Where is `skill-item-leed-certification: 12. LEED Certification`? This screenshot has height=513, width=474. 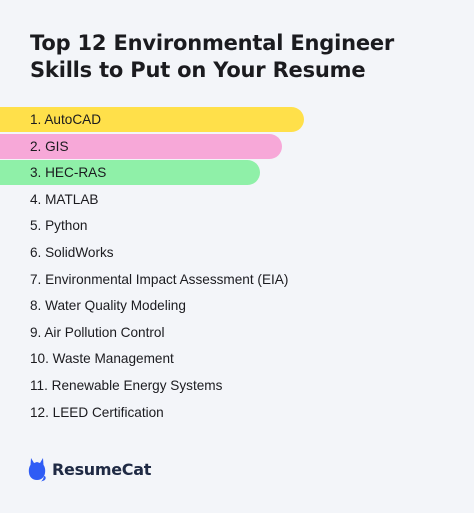 skill-item-leed-certification: 12. LEED Certification is located at coordinates (97, 412).